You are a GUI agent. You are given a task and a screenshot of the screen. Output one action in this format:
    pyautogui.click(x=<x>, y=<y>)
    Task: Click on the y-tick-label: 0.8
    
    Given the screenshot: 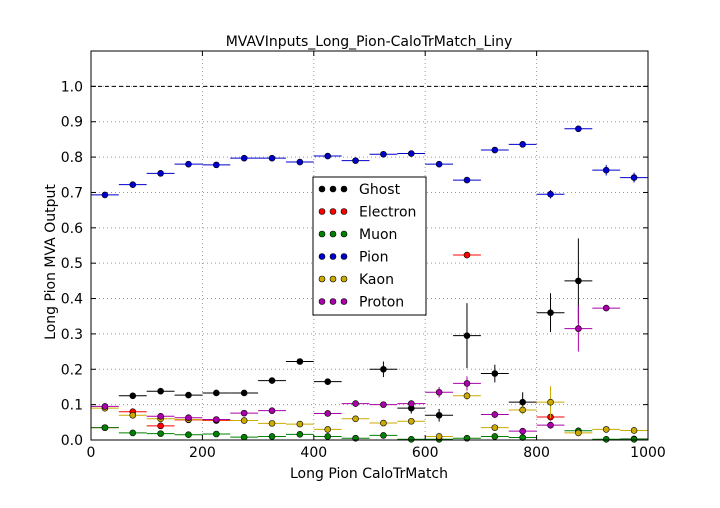 What is the action you would take?
    pyautogui.click(x=72, y=158)
    